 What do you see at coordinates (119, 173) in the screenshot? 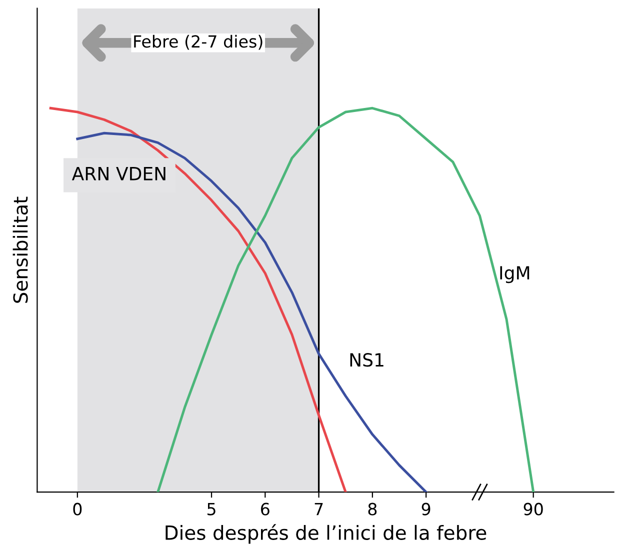
I see `series-label: ARN VDEN` at bounding box center [119, 173].